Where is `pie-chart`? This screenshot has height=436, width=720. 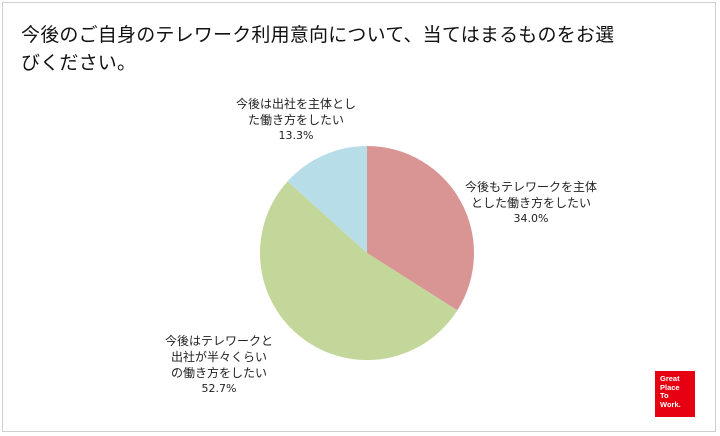
pie-chart is located at coordinates (366, 253).